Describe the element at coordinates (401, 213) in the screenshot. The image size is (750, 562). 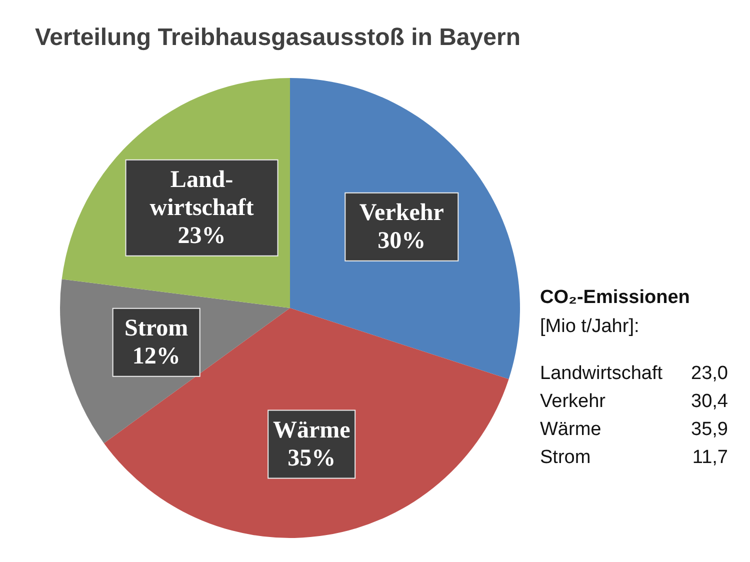
I see `slice-label: Verkehr` at that location.